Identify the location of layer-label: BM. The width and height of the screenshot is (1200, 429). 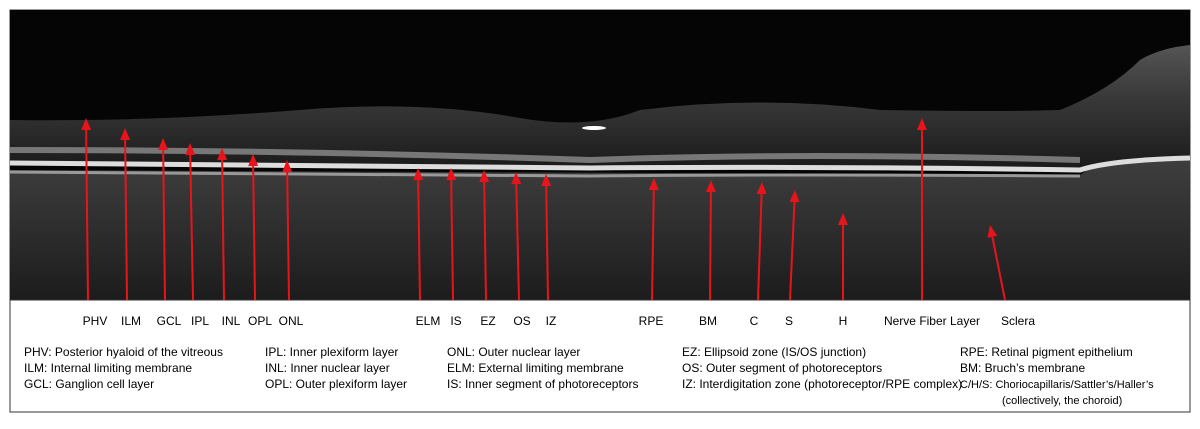
(708, 321).